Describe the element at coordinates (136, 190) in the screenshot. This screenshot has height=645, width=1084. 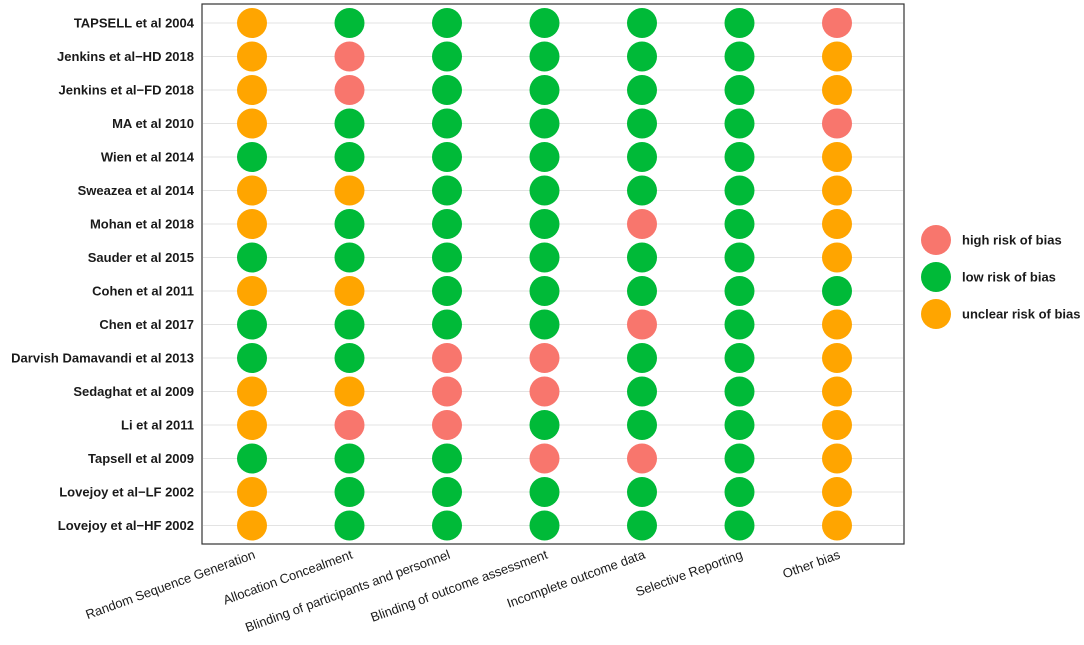
I see `study-label: Sweazea et al 2014` at that location.